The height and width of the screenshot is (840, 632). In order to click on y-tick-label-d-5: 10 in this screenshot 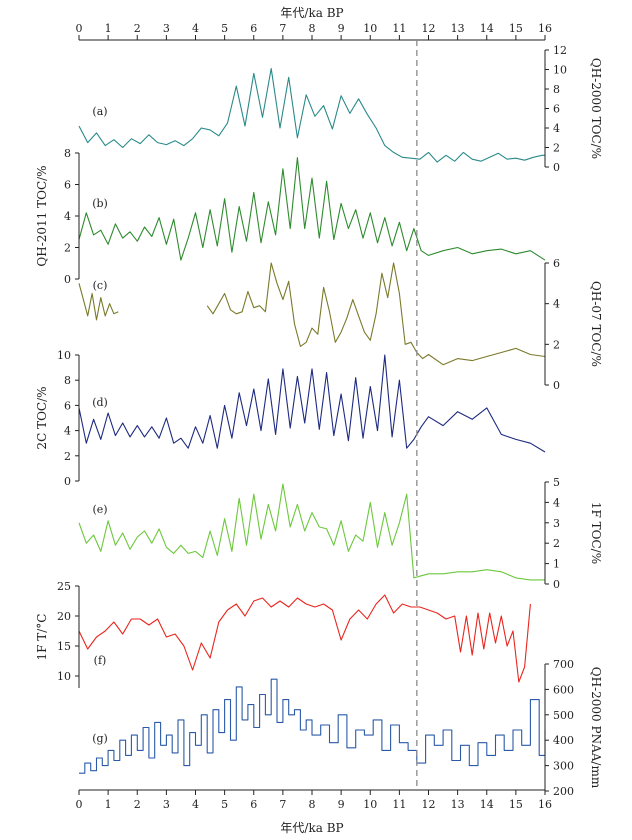, I will do `click(64, 355)`.